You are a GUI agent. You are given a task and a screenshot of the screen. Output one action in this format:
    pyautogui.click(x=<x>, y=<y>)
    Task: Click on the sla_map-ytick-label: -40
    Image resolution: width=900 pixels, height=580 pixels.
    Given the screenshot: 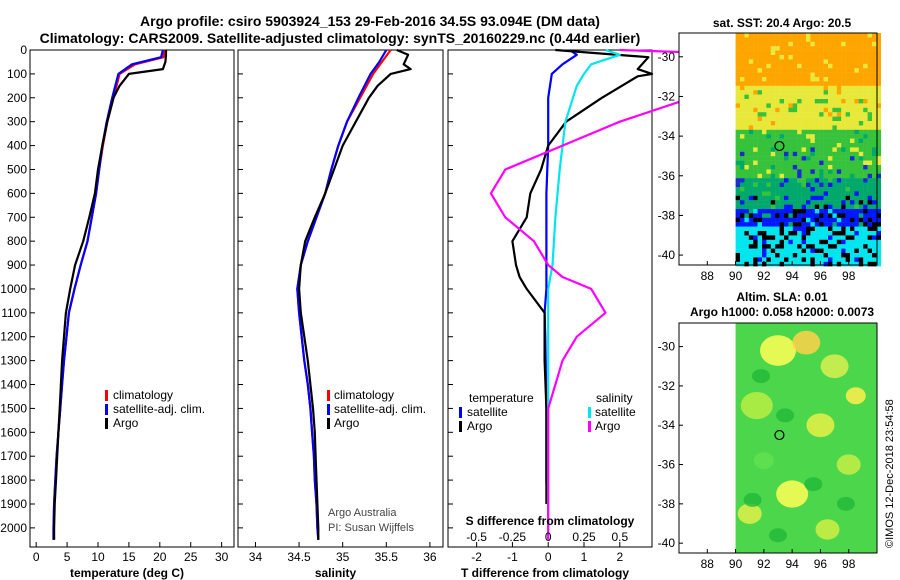 What is the action you would take?
    pyautogui.click(x=667, y=543)
    